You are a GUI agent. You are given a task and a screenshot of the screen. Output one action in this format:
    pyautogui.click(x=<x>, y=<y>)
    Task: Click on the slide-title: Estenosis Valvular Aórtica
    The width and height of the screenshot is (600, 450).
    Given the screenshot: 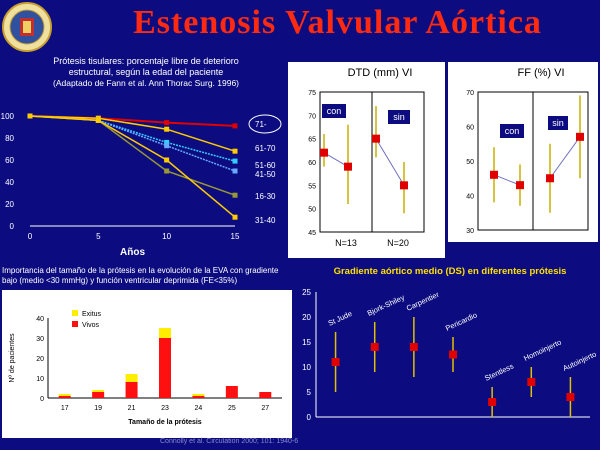 What is the action you would take?
    pyautogui.click(x=337, y=22)
    